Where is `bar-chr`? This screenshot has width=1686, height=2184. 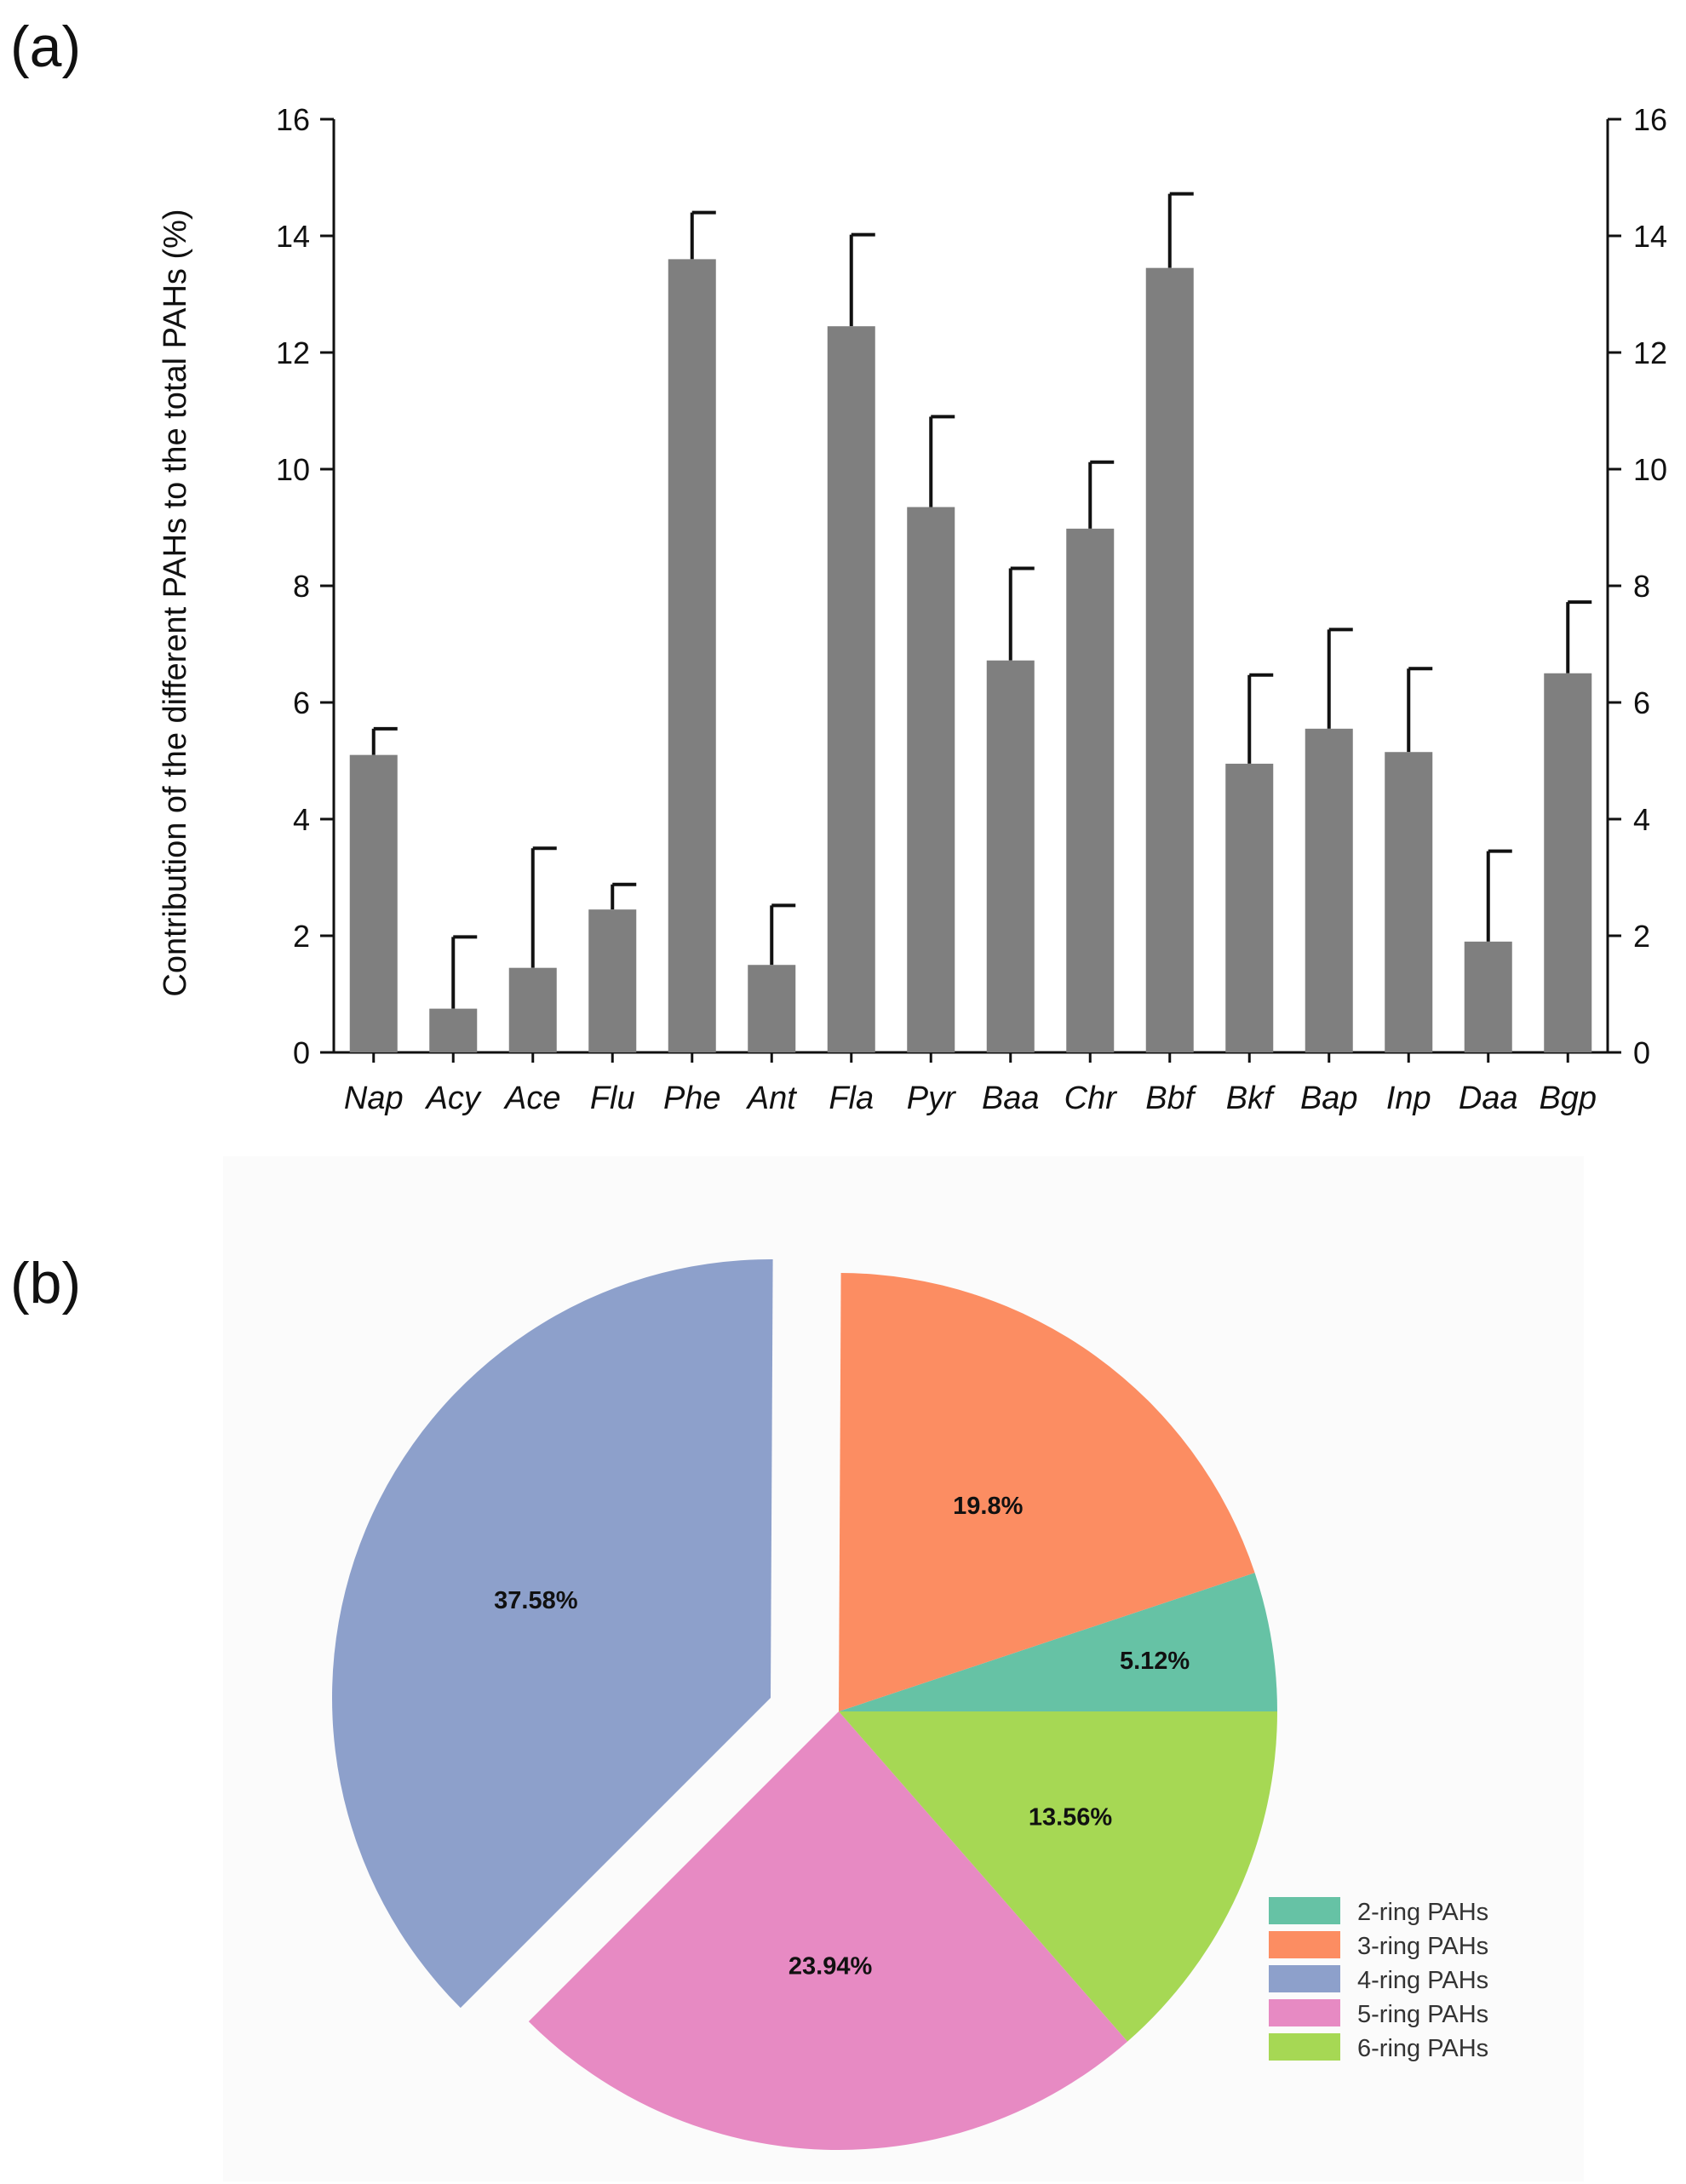 bar-chr is located at coordinates (1090, 790).